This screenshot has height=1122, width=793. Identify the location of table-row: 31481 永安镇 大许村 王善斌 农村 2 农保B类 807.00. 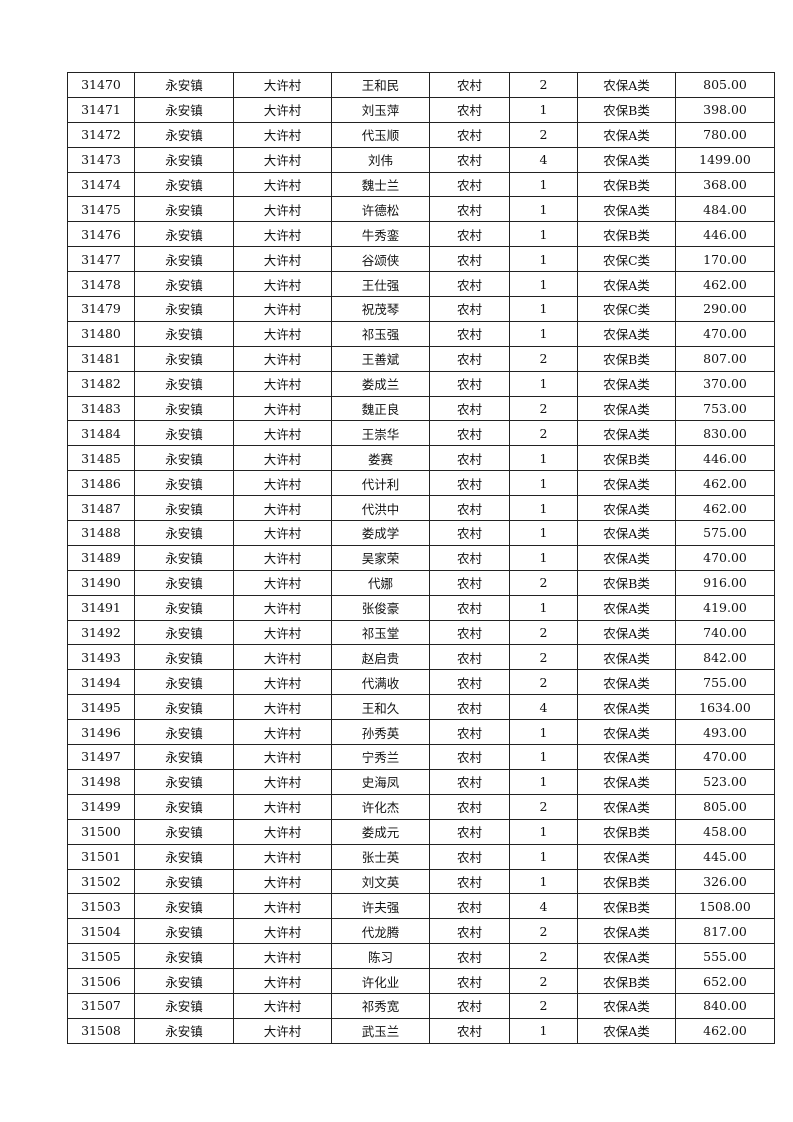
(421, 358).